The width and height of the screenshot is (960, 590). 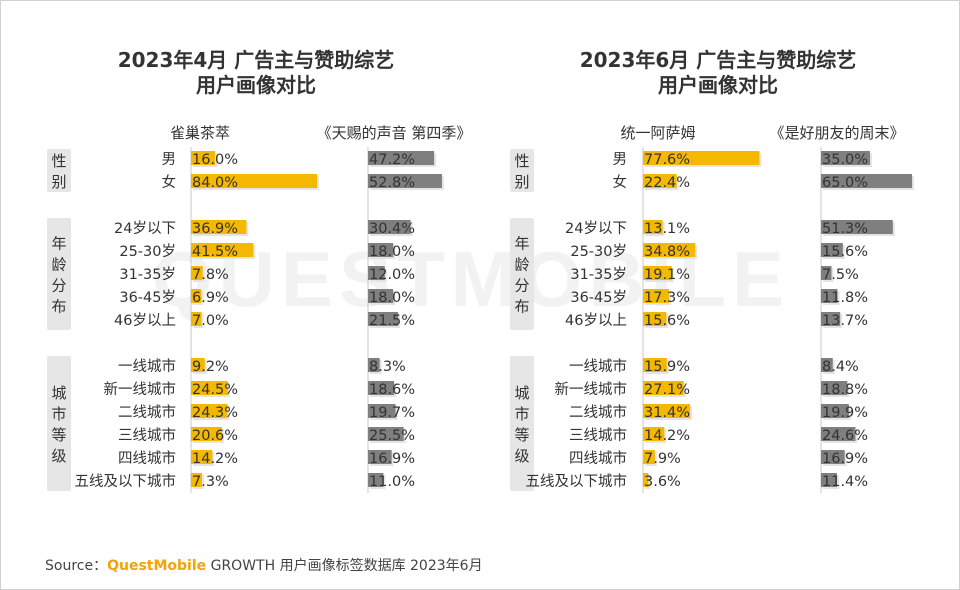 What do you see at coordinates (845, 482) in the screenshot?
I see `data-label: 11.4%` at bounding box center [845, 482].